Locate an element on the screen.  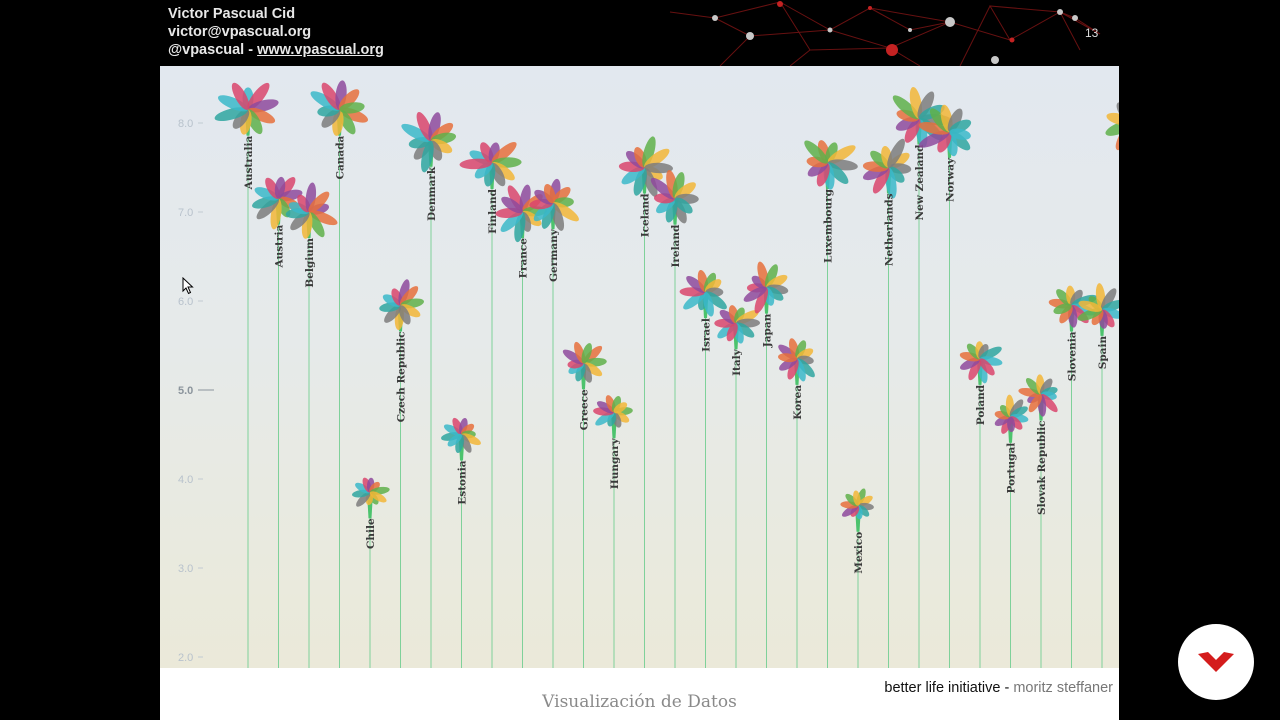
y-tick-label: 8.0 is located at coordinates (185, 124).